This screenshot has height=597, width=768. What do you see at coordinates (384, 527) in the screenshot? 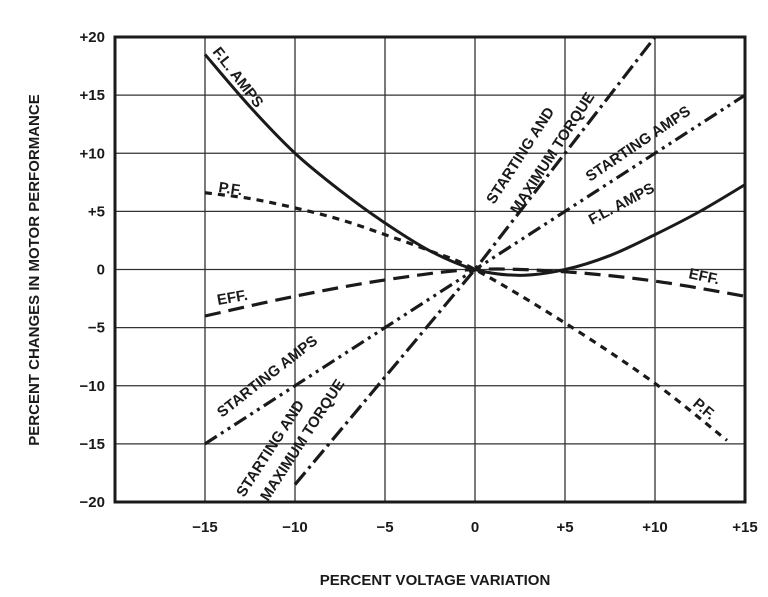
I see `x-tick-label: −5` at bounding box center [384, 527].